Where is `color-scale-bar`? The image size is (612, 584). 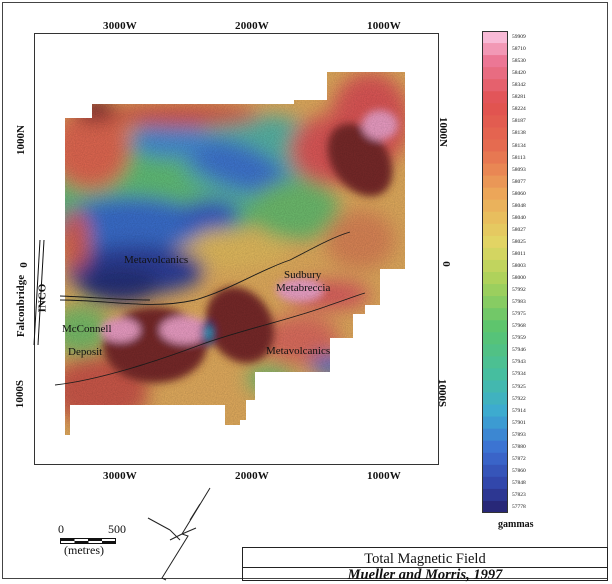 color-scale-bar is located at coordinates (495, 272).